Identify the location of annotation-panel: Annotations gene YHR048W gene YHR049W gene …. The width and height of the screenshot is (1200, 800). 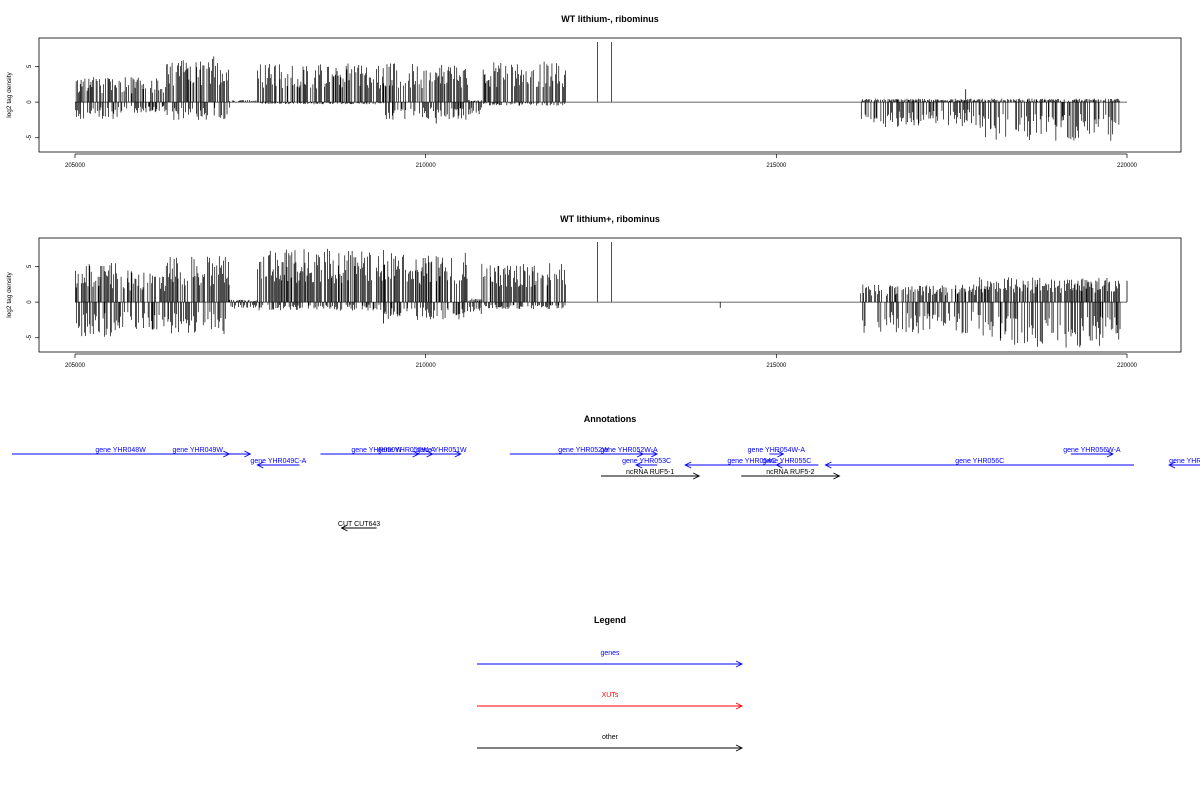
(605, 473).